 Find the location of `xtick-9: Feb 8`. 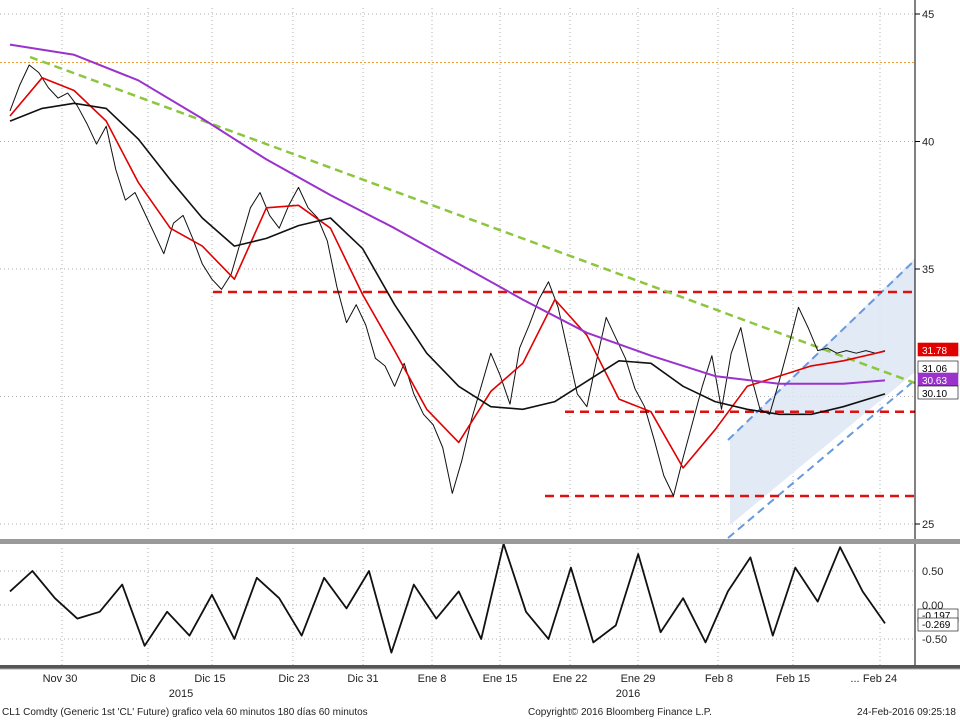

xtick-9: Feb 8 is located at coordinates (719, 679).